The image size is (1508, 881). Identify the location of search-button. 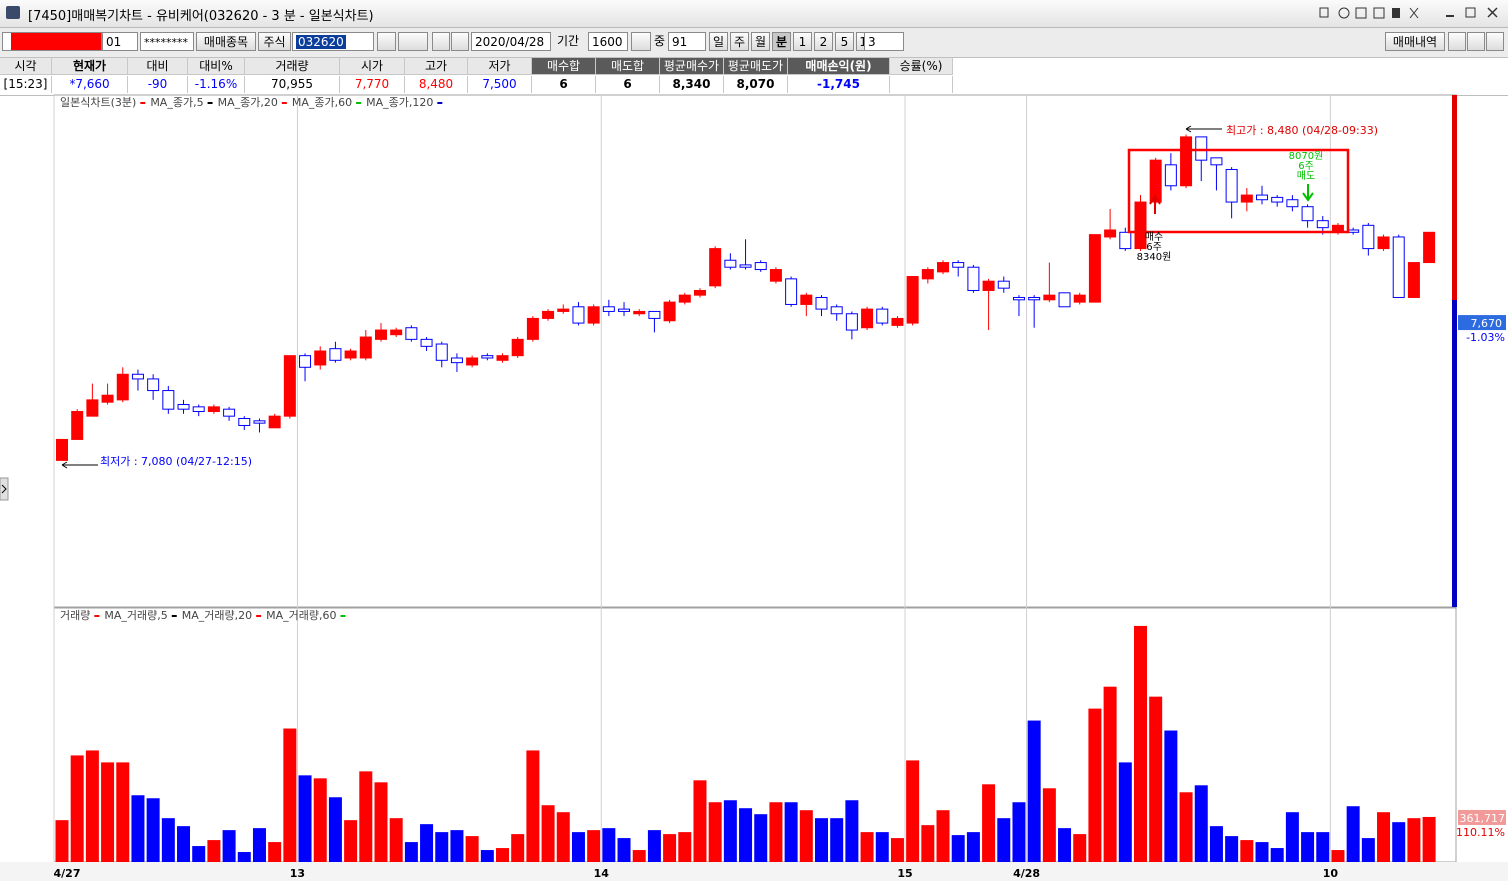
(386, 41).